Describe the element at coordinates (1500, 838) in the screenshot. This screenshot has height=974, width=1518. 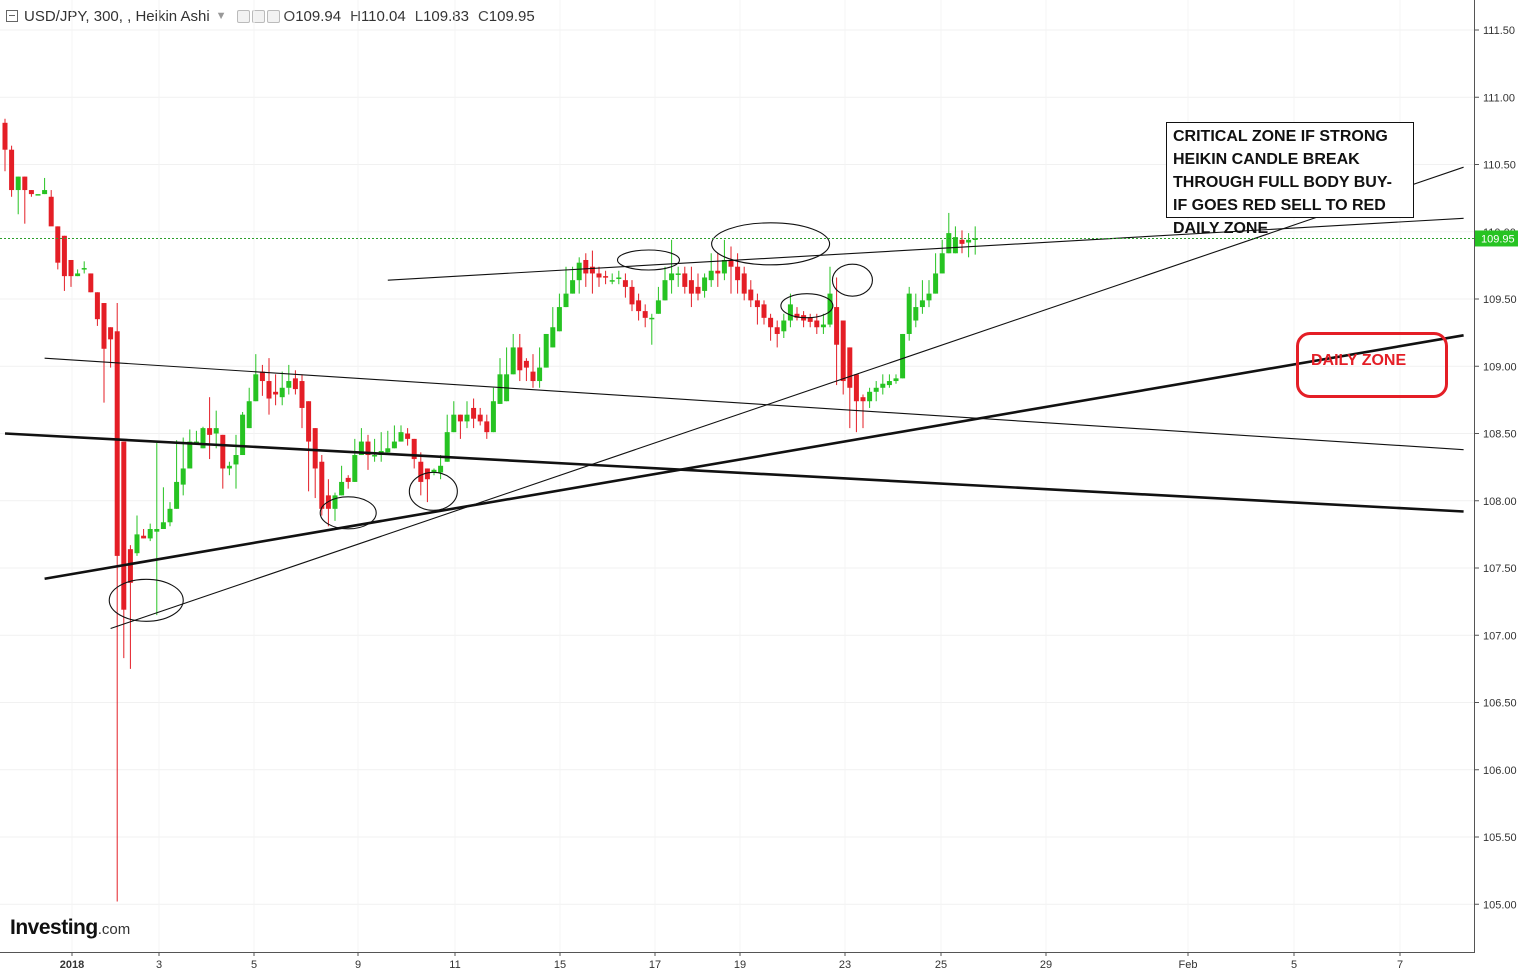
I see `y-tick-label: 105.50` at that location.